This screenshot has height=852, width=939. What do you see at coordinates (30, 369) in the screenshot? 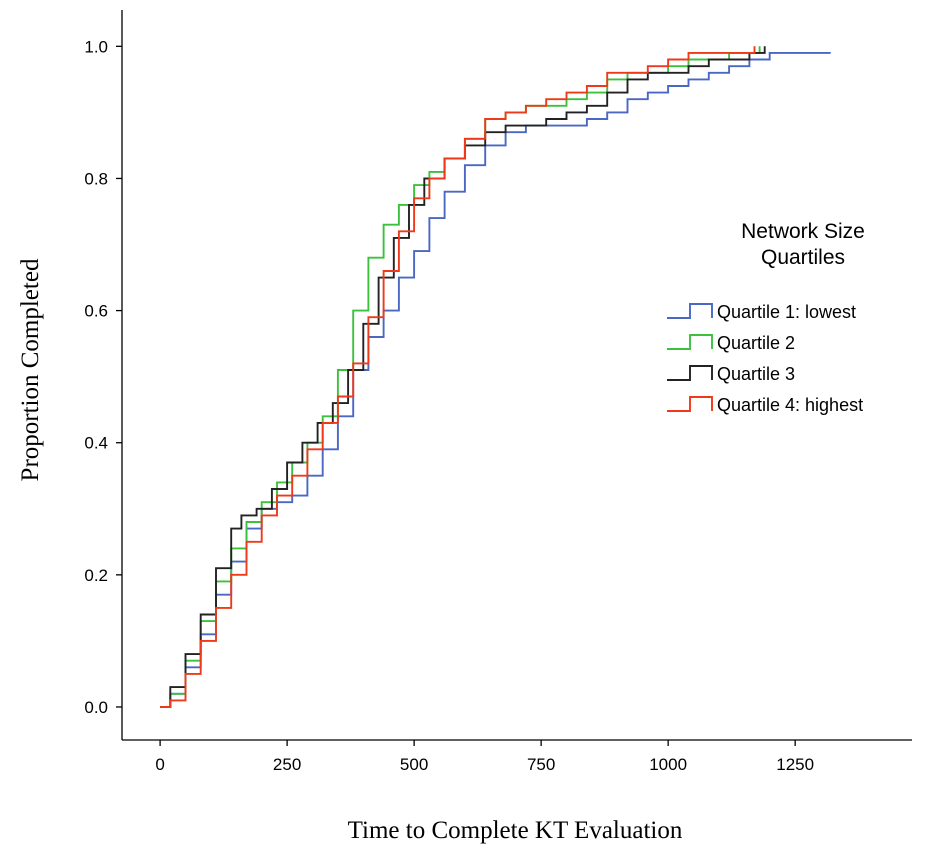
I see `y-axis-title: Proportion Completed` at bounding box center [30, 369].